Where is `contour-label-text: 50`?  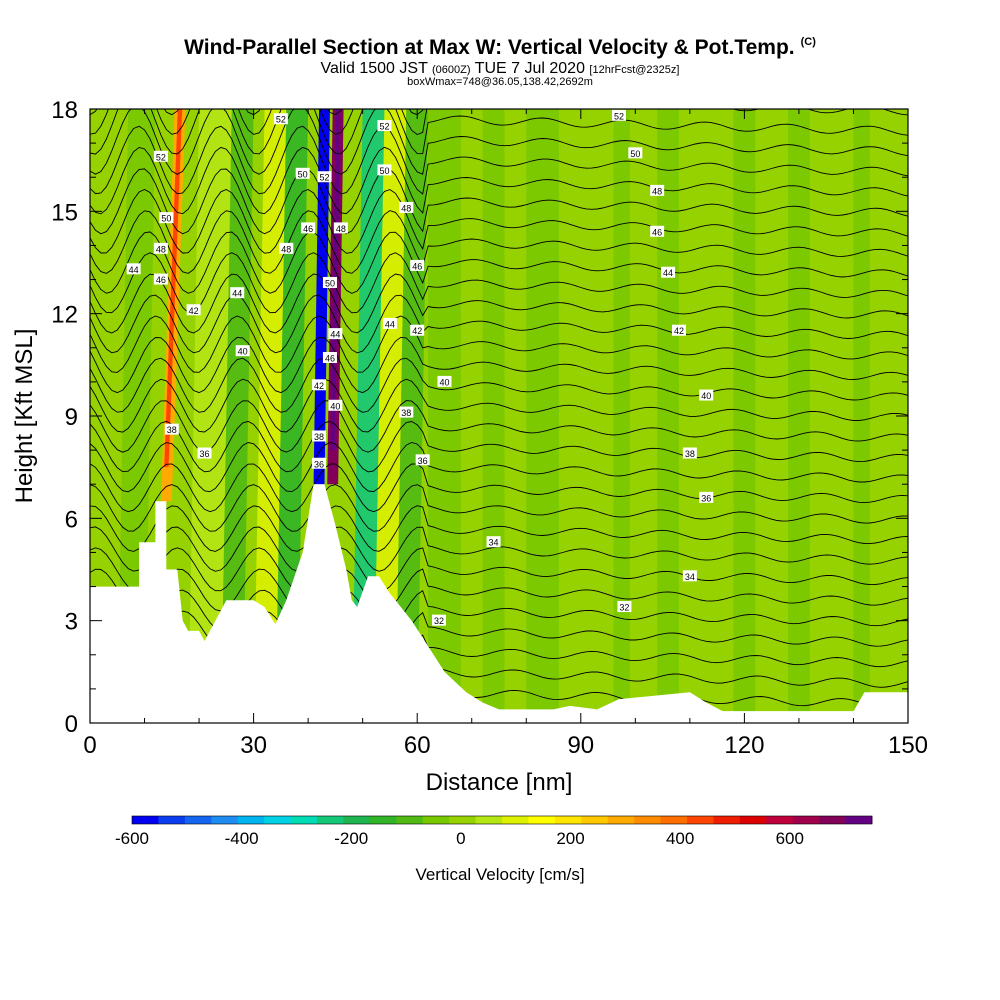
contour-label-text: 50 is located at coordinates (166, 219).